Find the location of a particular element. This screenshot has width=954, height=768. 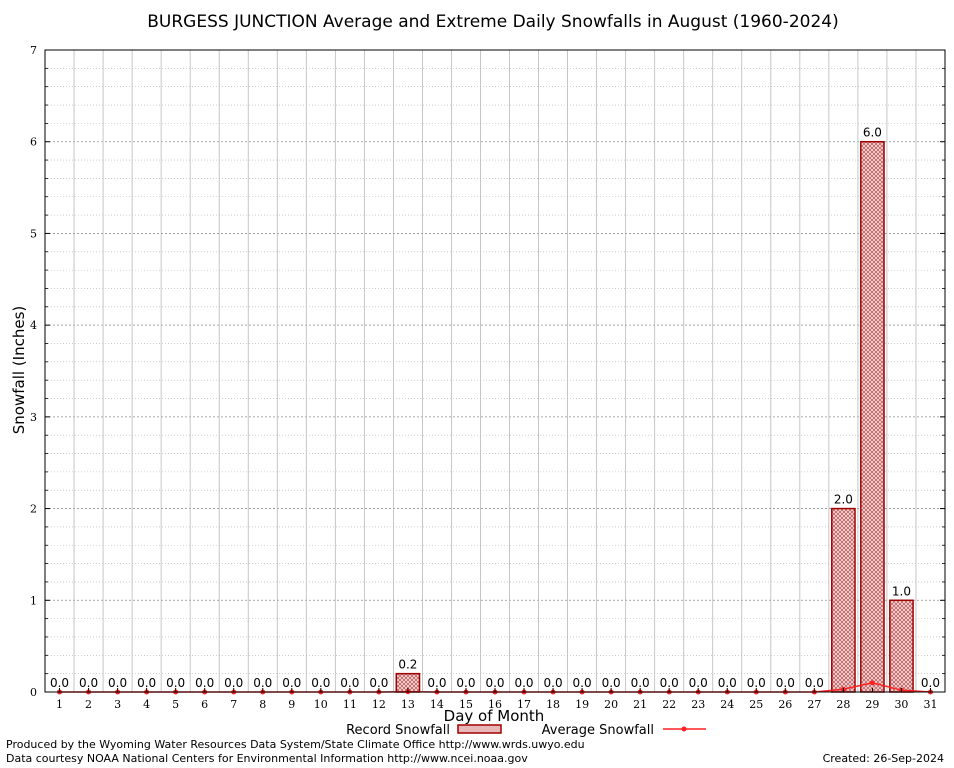

data-label-day-23: 0.0 is located at coordinates (698, 683).